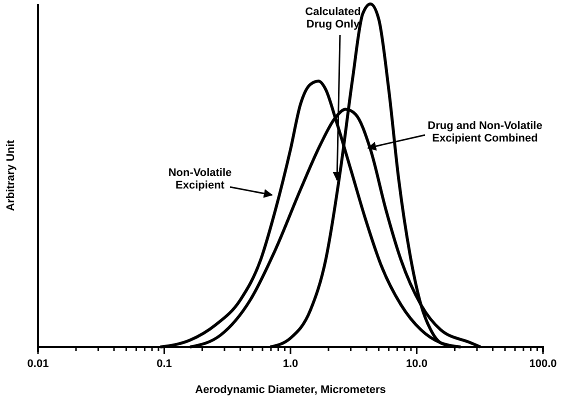  What do you see at coordinates (543, 364) in the screenshot?
I see `x-tick-label: 100.0` at bounding box center [543, 364].